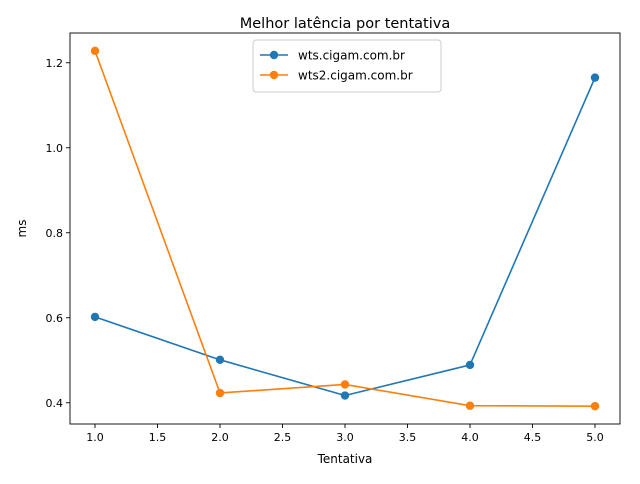 The image size is (640, 484). I want to click on legend: wts.cigam.com.br wts2.cigam.com.br, so click(347, 66).